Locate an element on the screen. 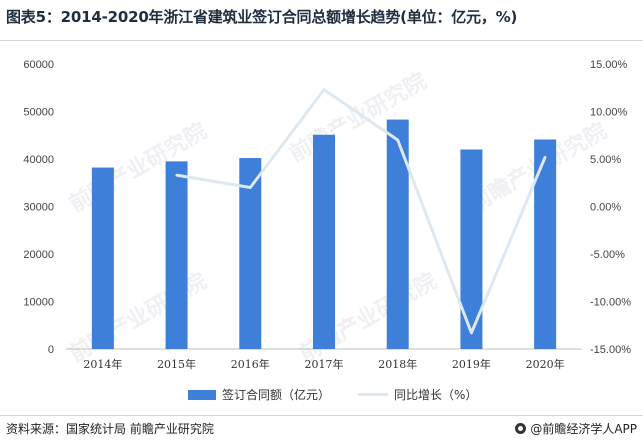 This screenshot has height=448, width=643. y-right-tick-label: 5.00% is located at coordinates (605, 160).